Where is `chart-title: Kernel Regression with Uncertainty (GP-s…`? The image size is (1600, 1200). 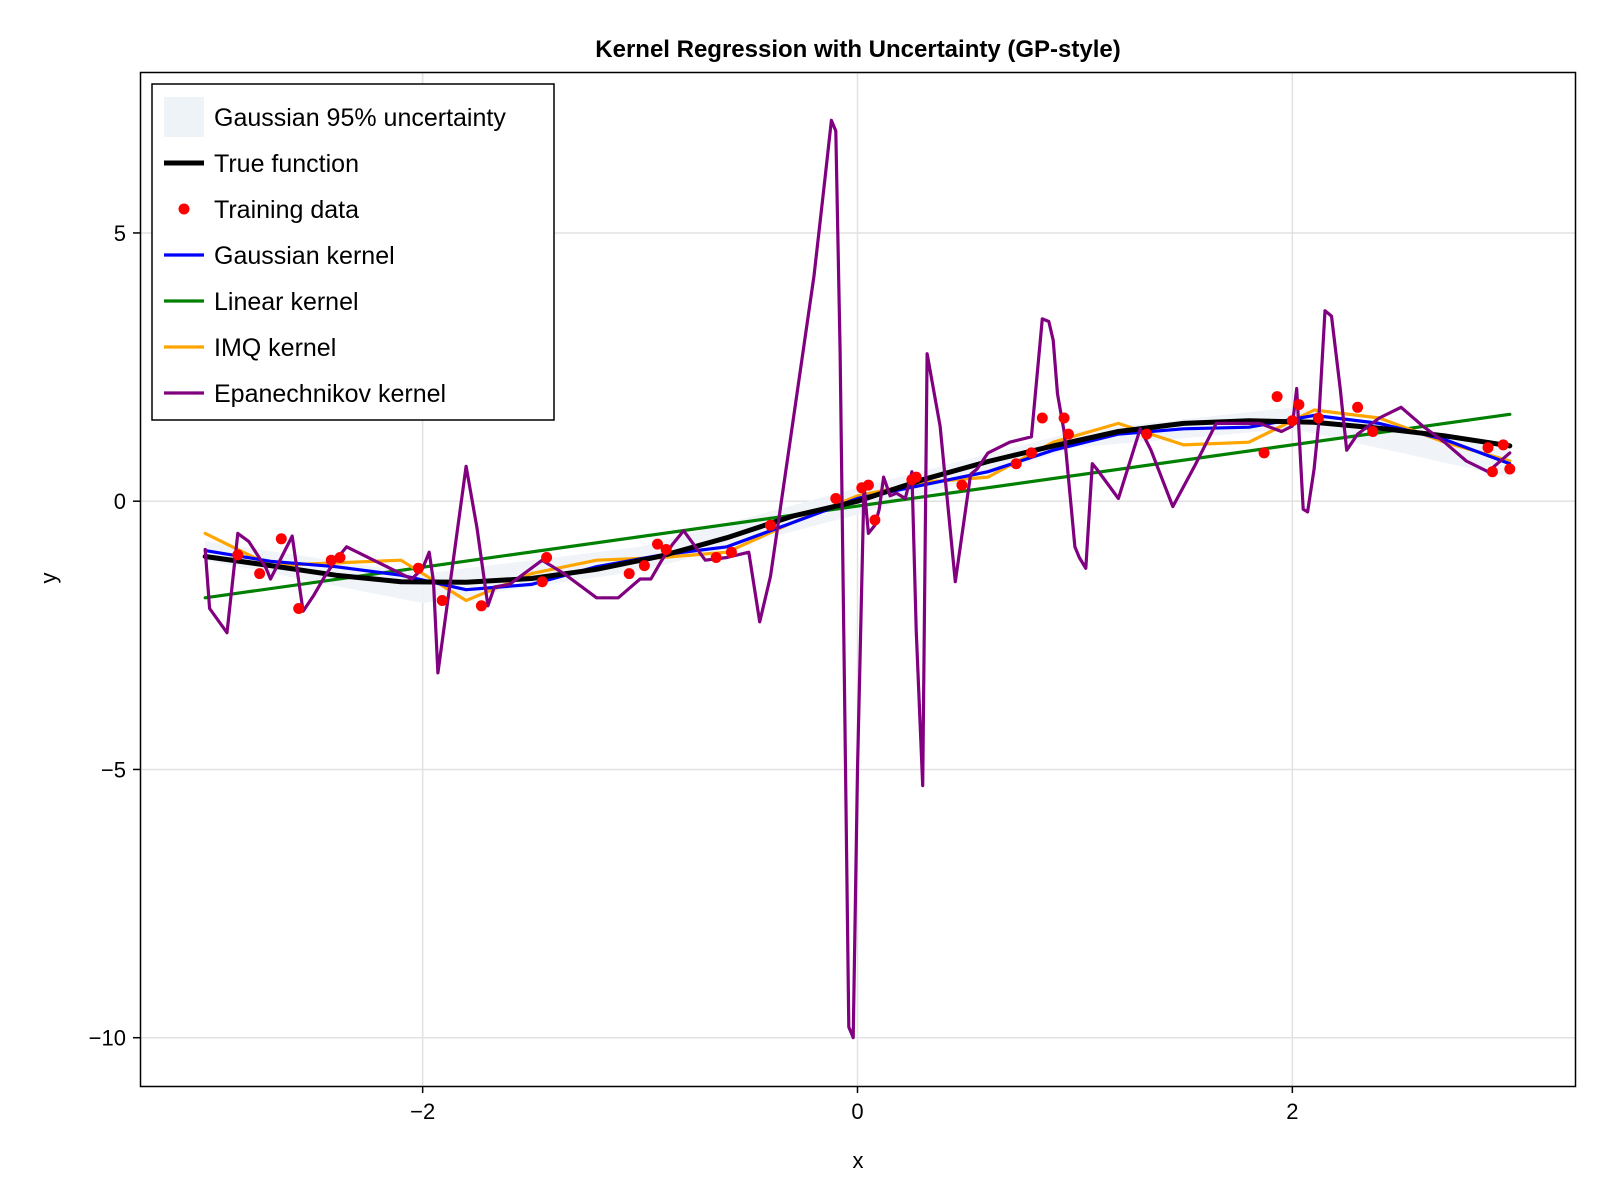
chart-title: Kernel Regression with Uncertainty (GP-s… is located at coordinates (857, 49).